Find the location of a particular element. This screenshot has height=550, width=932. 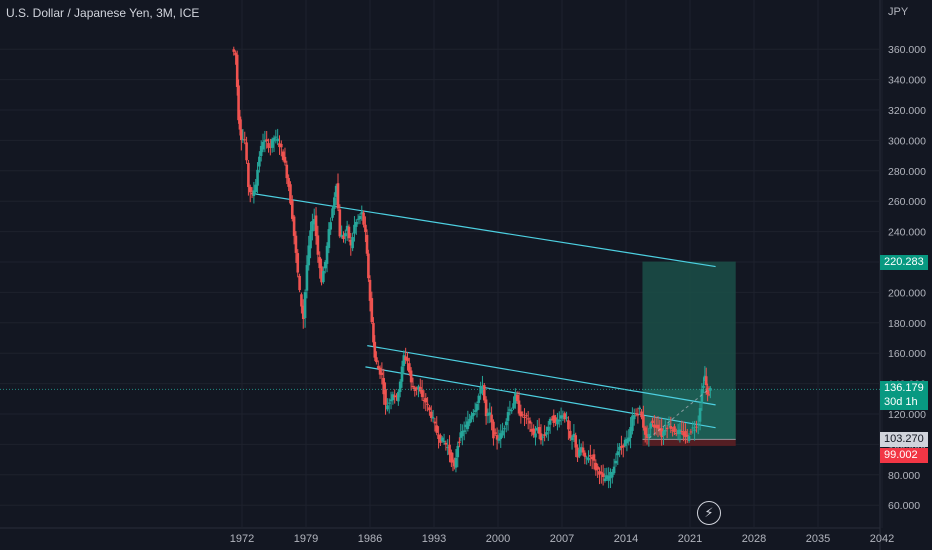

x-tick-label: 2042 is located at coordinates (882, 539).